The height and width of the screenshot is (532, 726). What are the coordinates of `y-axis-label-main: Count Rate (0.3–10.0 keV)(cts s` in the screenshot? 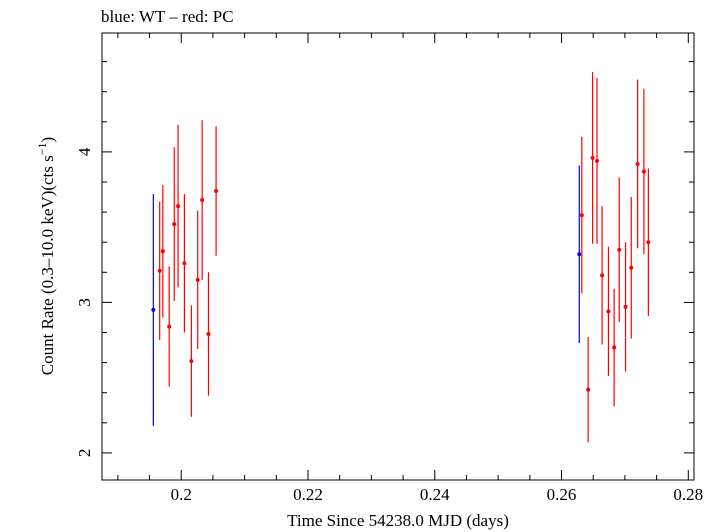 It's located at (47, 265).